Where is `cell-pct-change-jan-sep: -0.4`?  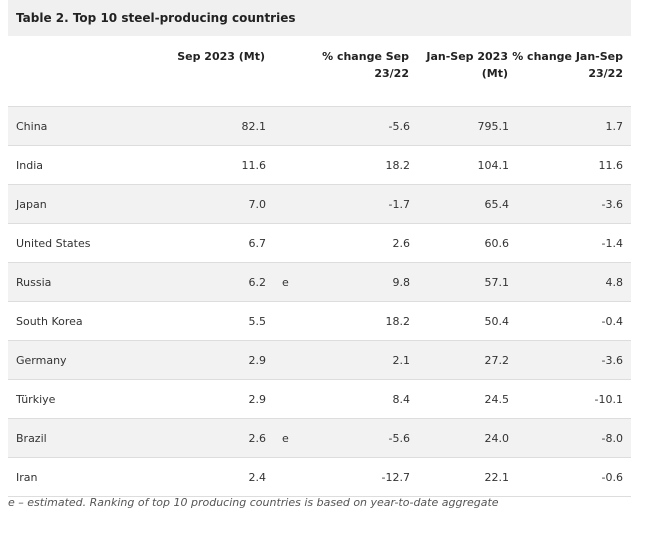 cell-pct-change-jan-sep: -0.4 is located at coordinates (570, 321).